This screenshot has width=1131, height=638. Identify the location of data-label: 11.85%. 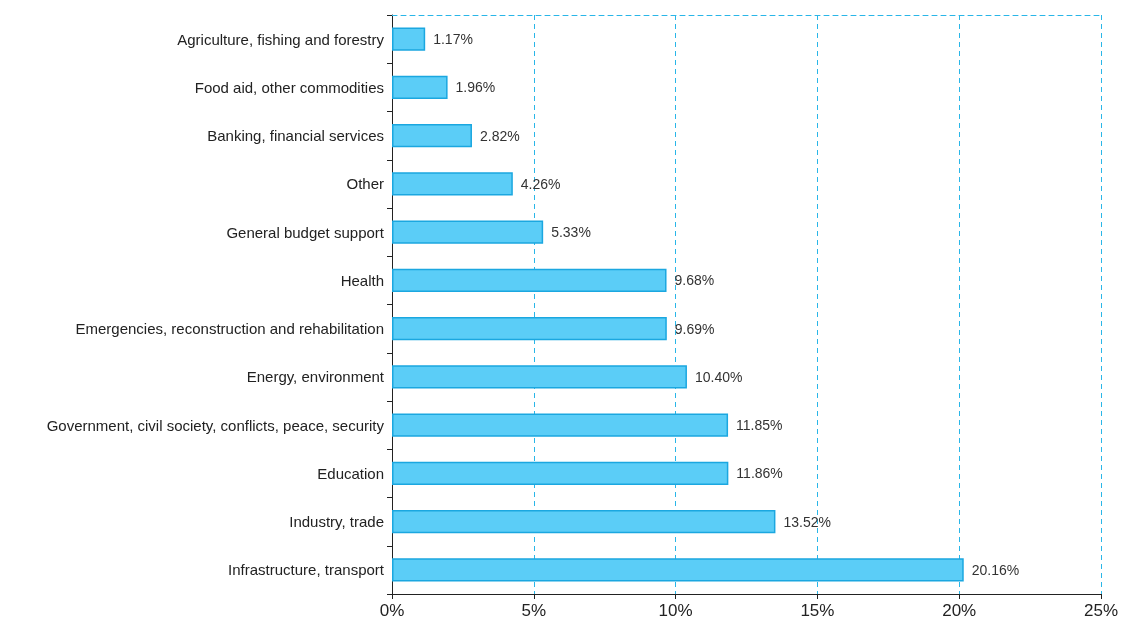
(759, 425).